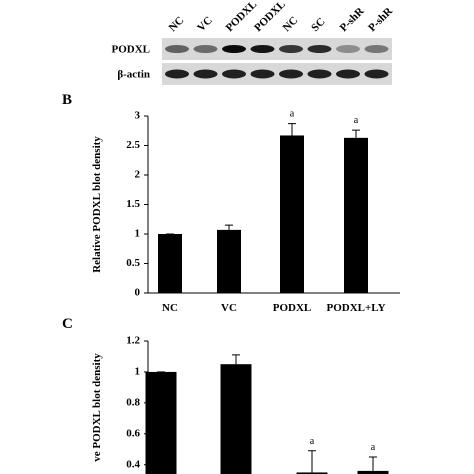  What do you see at coordinates (133, 433) in the screenshot?
I see `y-tick-label: 0.6` at bounding box center [133, 433].